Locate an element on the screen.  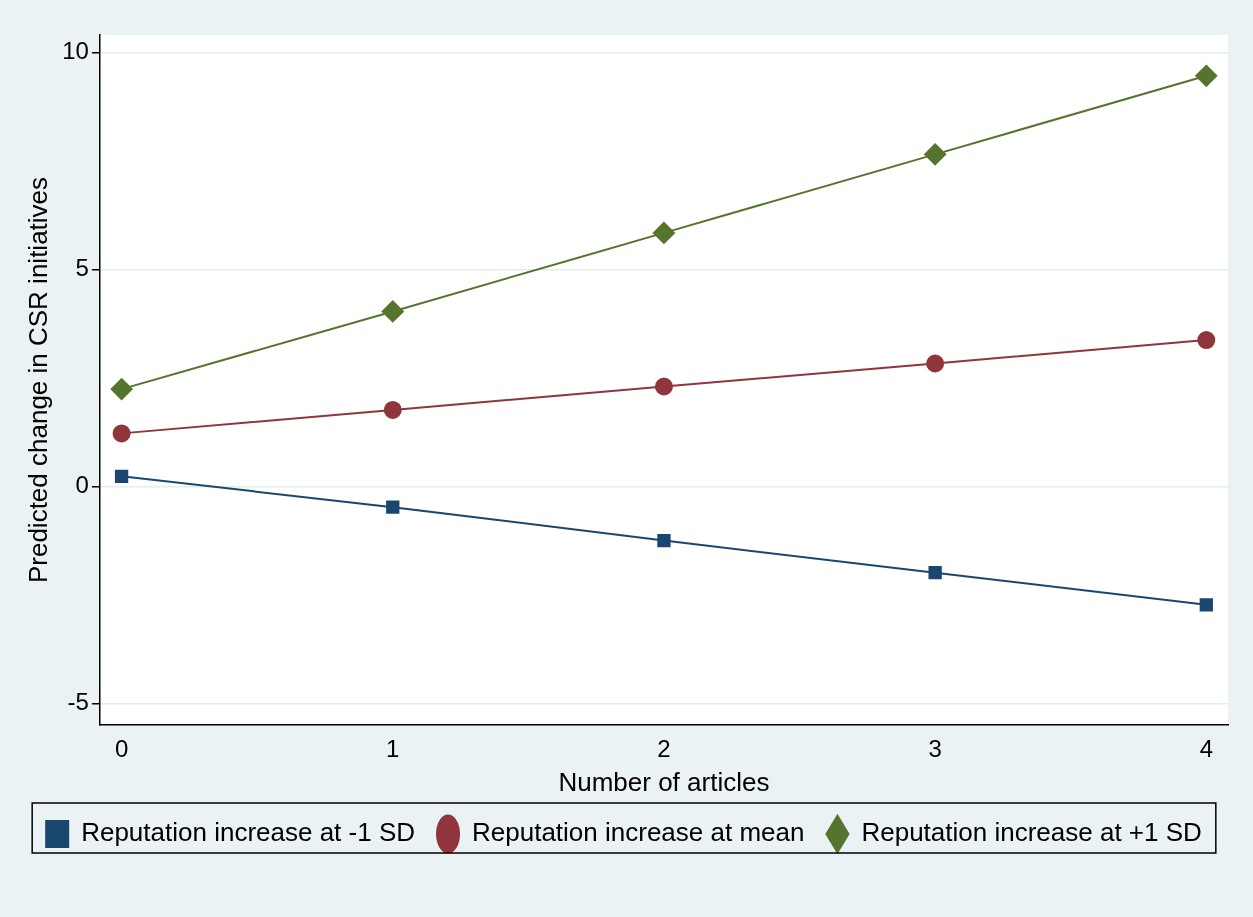
y-axis-title: Predicted change in CSR initiatives is located at coordinates (37, 380).